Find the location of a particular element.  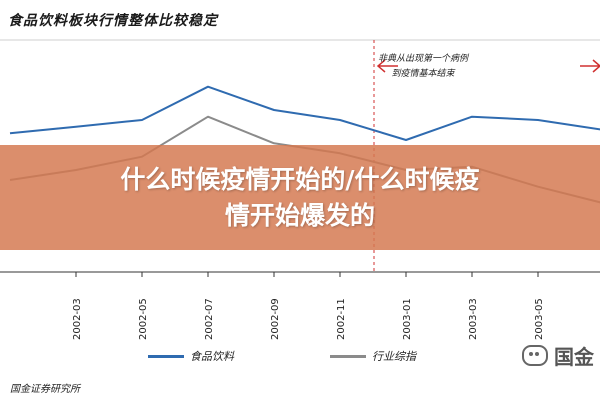

x-tick-label: 2003-03 is located at coordinates (473, 319).